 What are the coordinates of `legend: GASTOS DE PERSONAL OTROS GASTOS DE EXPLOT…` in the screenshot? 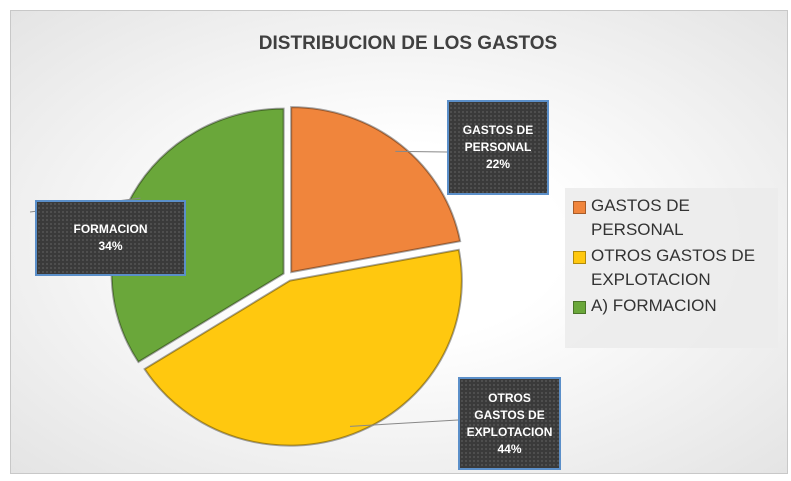 It's located at (671, 268).